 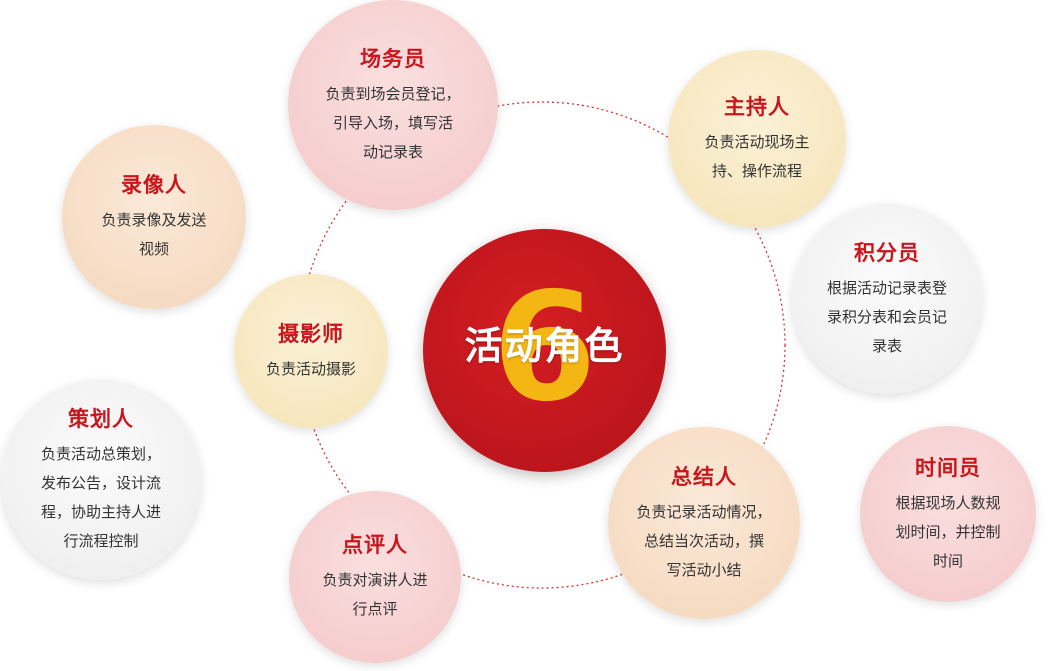 What do you see at coordinates (101, 541) in the screenshot?
I see `role-description-line: 行流程控制` at bounding box center [101, 541].